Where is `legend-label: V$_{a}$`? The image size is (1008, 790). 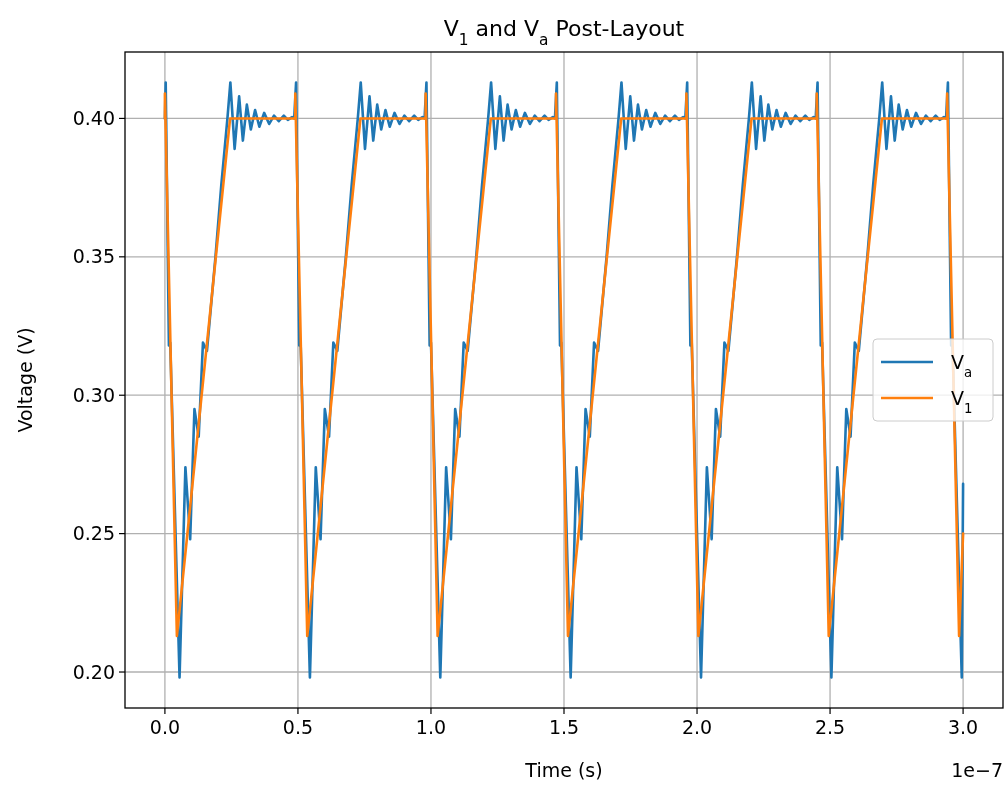 legend-label: V$_{a}$ is located at coordinates (962, 365).